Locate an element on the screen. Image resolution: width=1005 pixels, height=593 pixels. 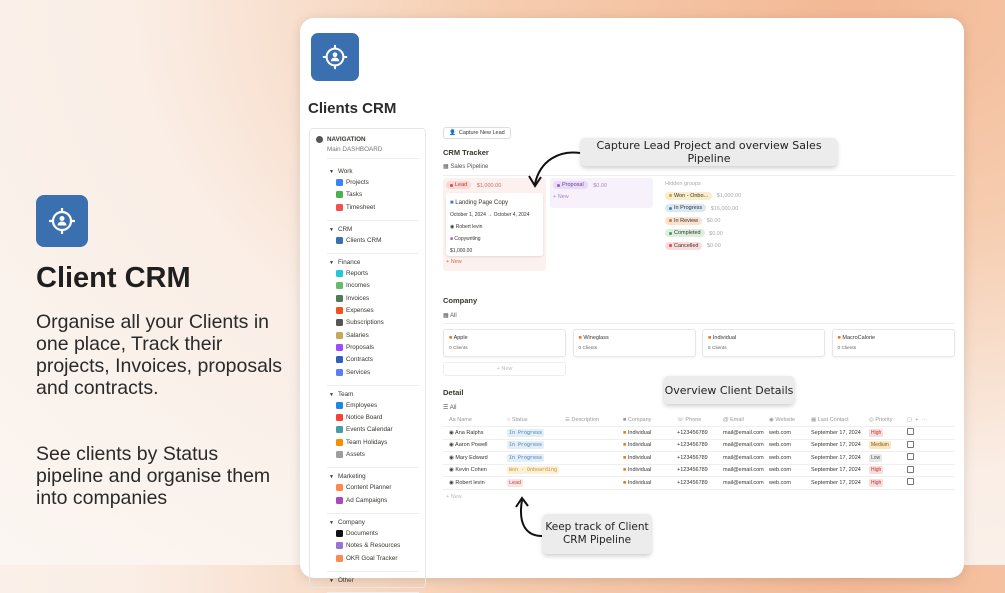
company-view-tab: ▦ All is located at coordinates (450, 316).